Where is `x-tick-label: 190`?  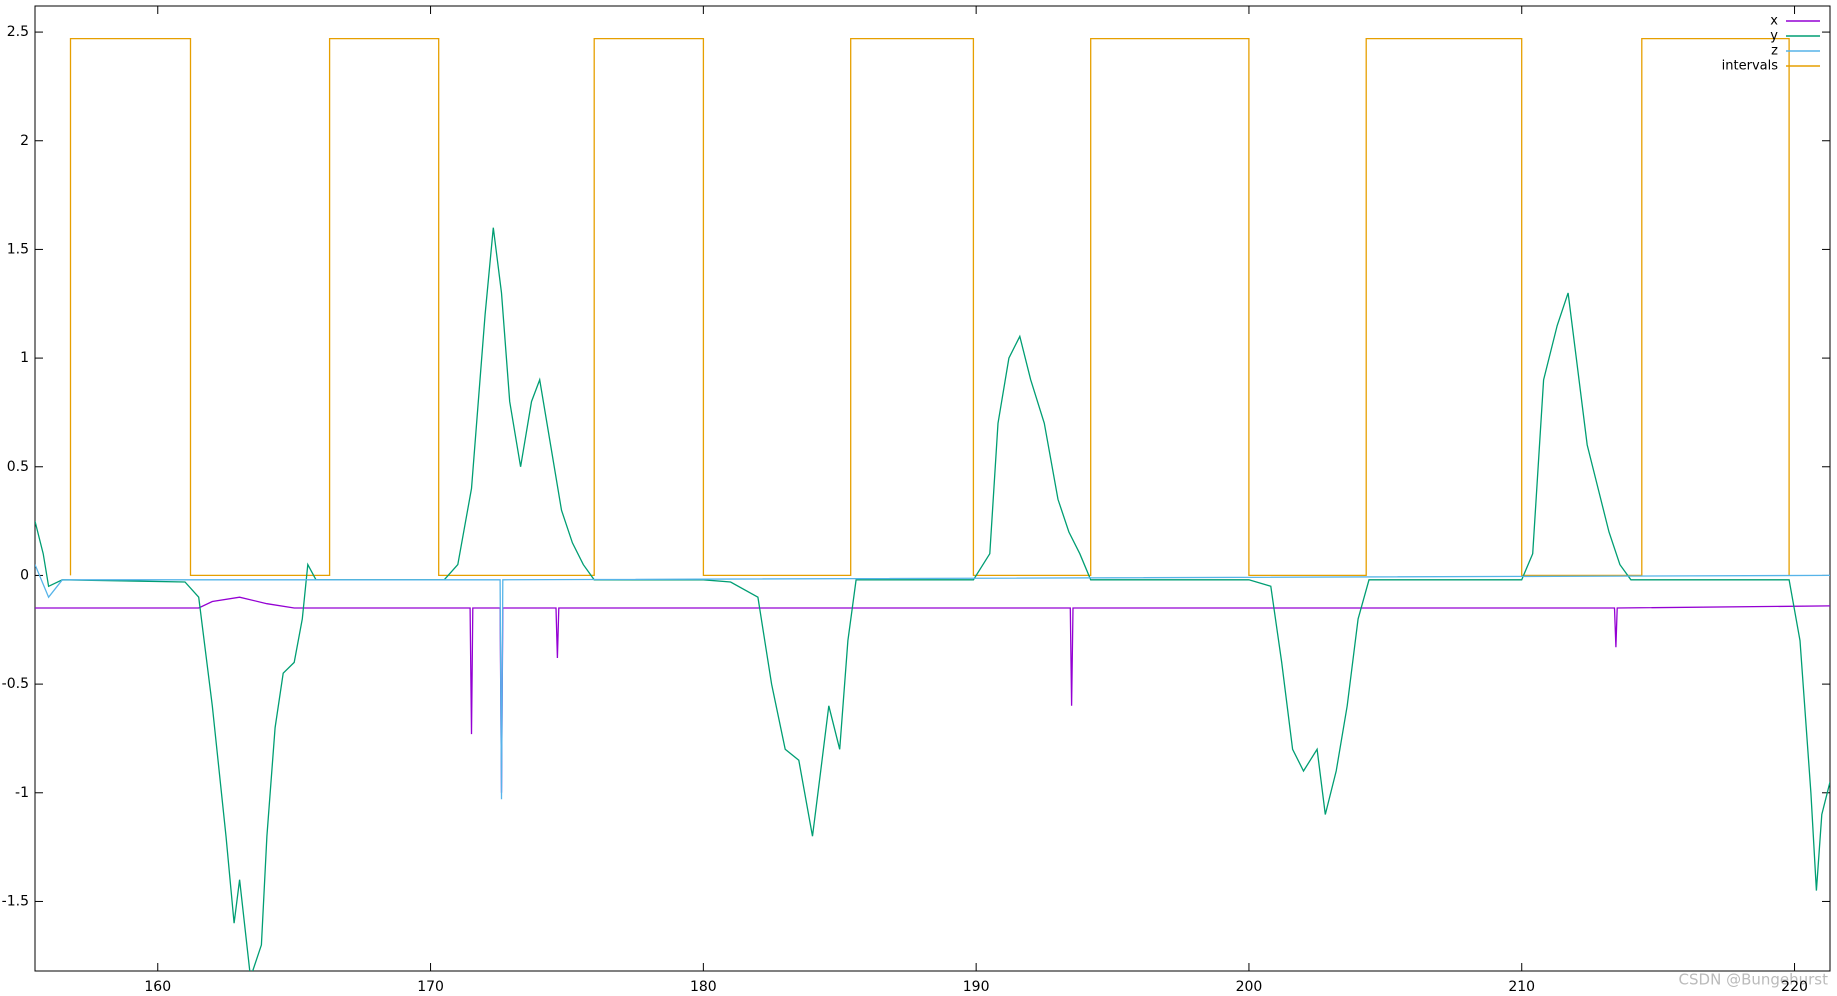 x-tick-label: 190 is located at coordinates (976, 987).